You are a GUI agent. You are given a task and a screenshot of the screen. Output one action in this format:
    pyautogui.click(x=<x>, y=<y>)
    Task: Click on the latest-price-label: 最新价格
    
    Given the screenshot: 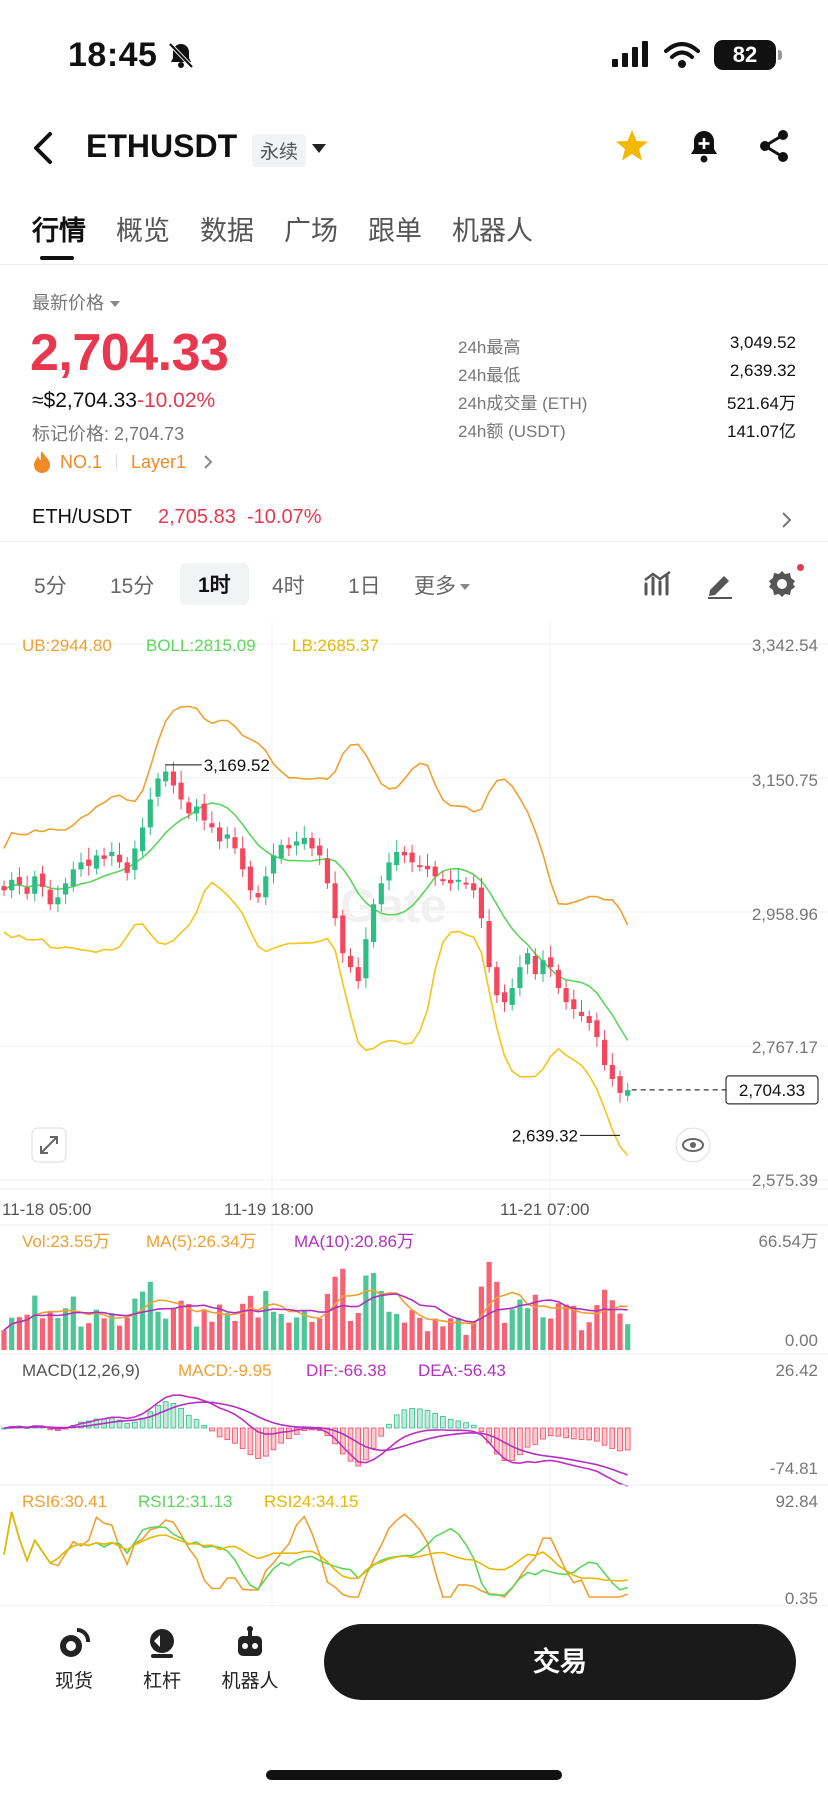 What is the action you would take?
    pyautogui.click(x=76, y=302)
    